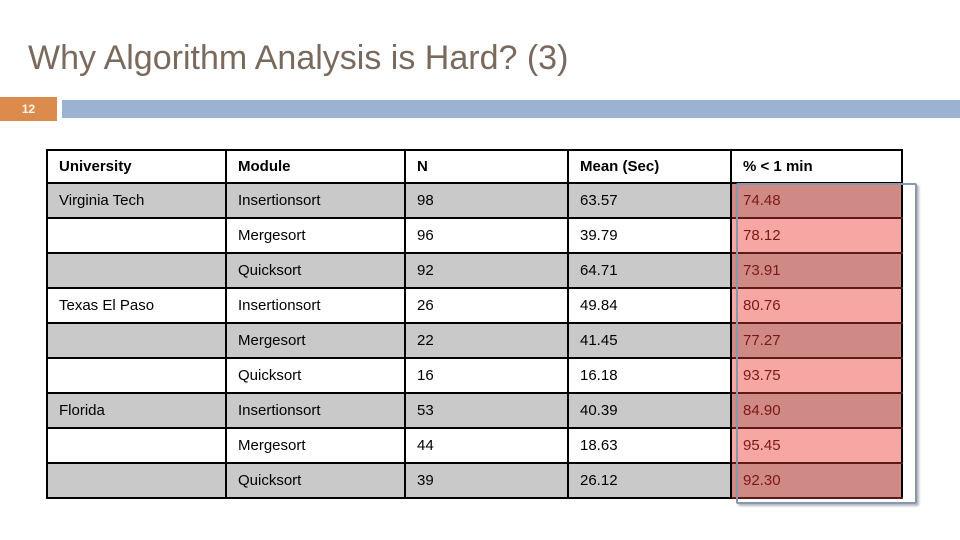 The height and width of the screenshot is (540, 960). Describe the element at coordinates (486, 340) in the screenshot. I see `cell-n: 22` at that location.